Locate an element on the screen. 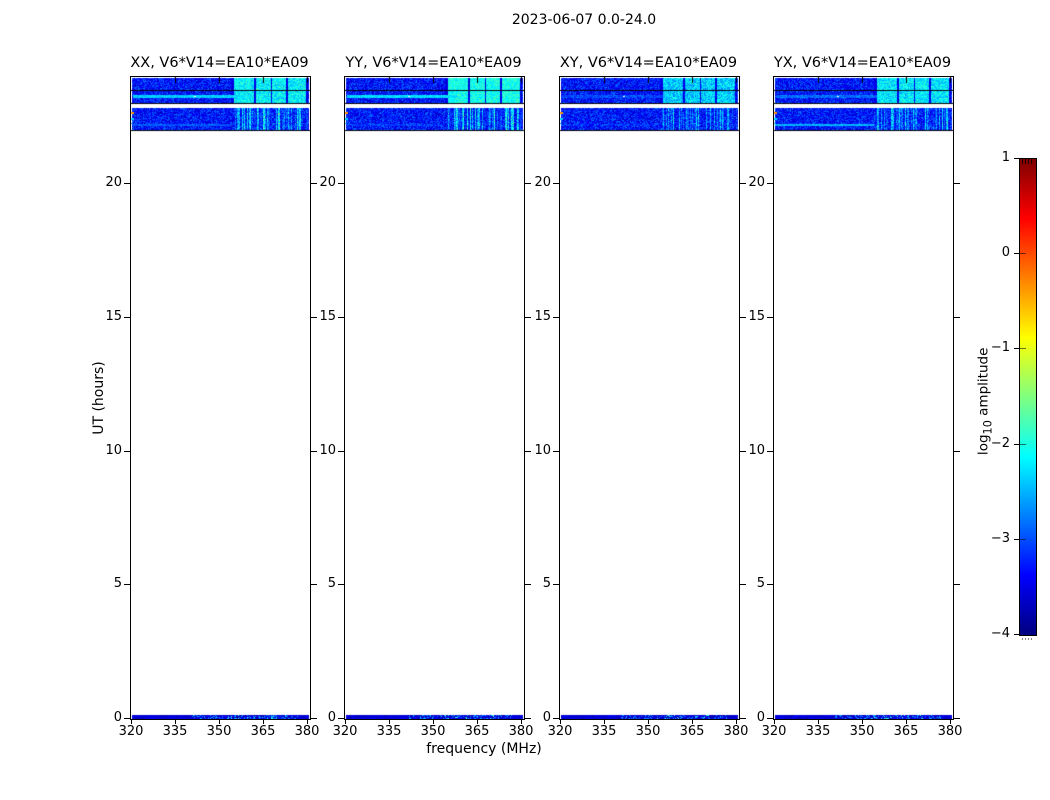 Image resolution: width=1050 pixels, height=800 pixels. colorbar-tick-label: −2 is located at coordinates (1000, 443).